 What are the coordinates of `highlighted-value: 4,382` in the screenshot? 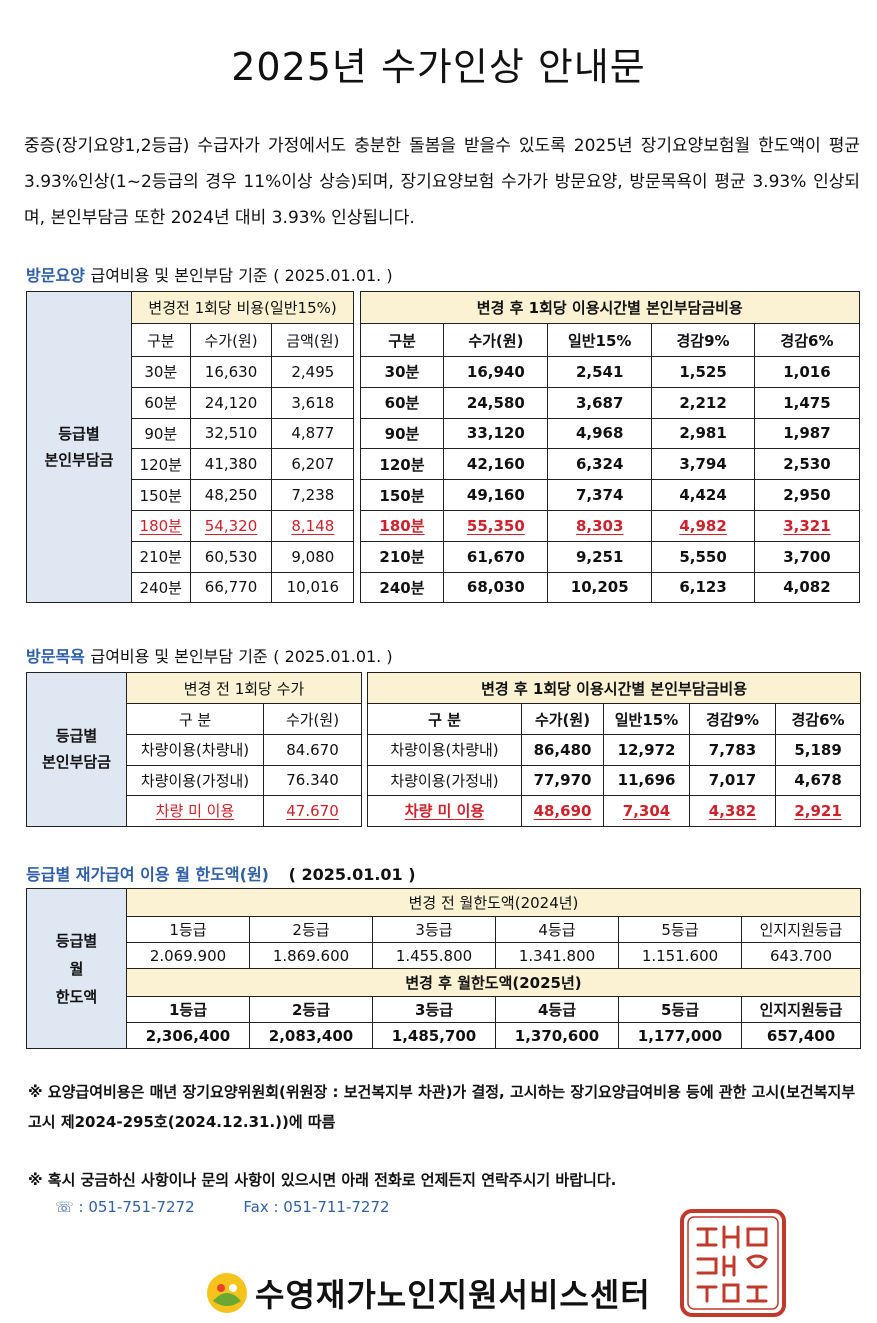 It's located at (732, 810).